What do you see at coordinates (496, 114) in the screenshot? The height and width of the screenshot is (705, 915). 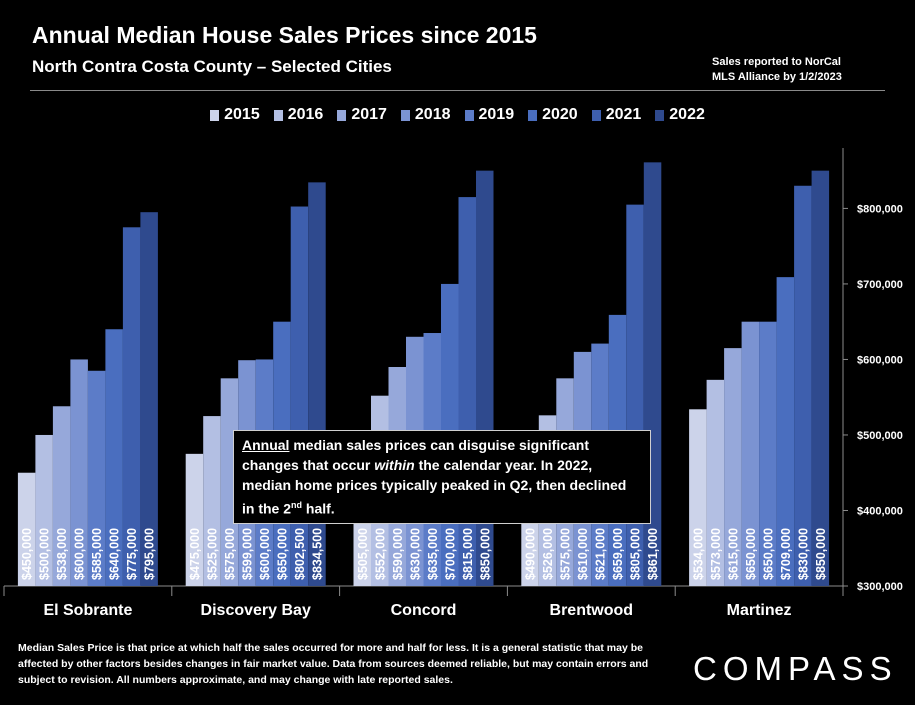 I see `legend-label: 2019` at bounding box center [496, 114].